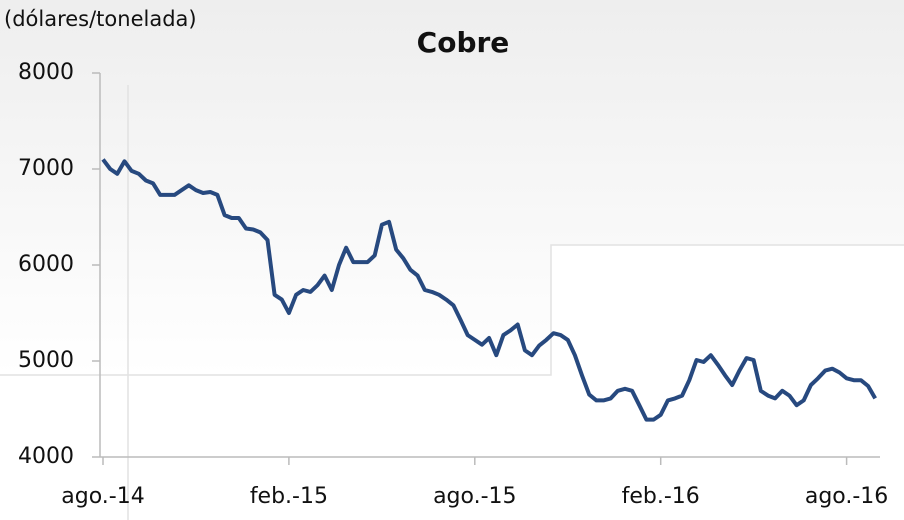  I want to click on y-tick-label: 8000, so click(46, 72).